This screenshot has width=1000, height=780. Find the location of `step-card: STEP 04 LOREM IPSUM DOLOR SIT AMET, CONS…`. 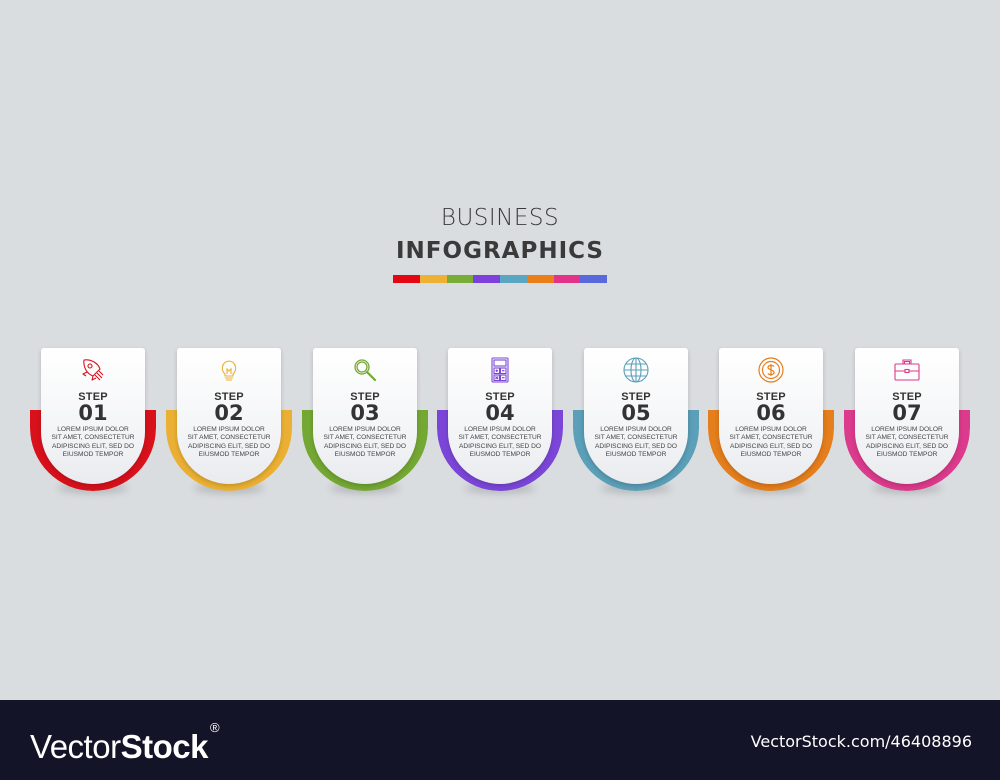

step-card: STEP 04 LOREM IPSUM DOLOR SIT AMET, CONS… is located at coordinates (500, 416).